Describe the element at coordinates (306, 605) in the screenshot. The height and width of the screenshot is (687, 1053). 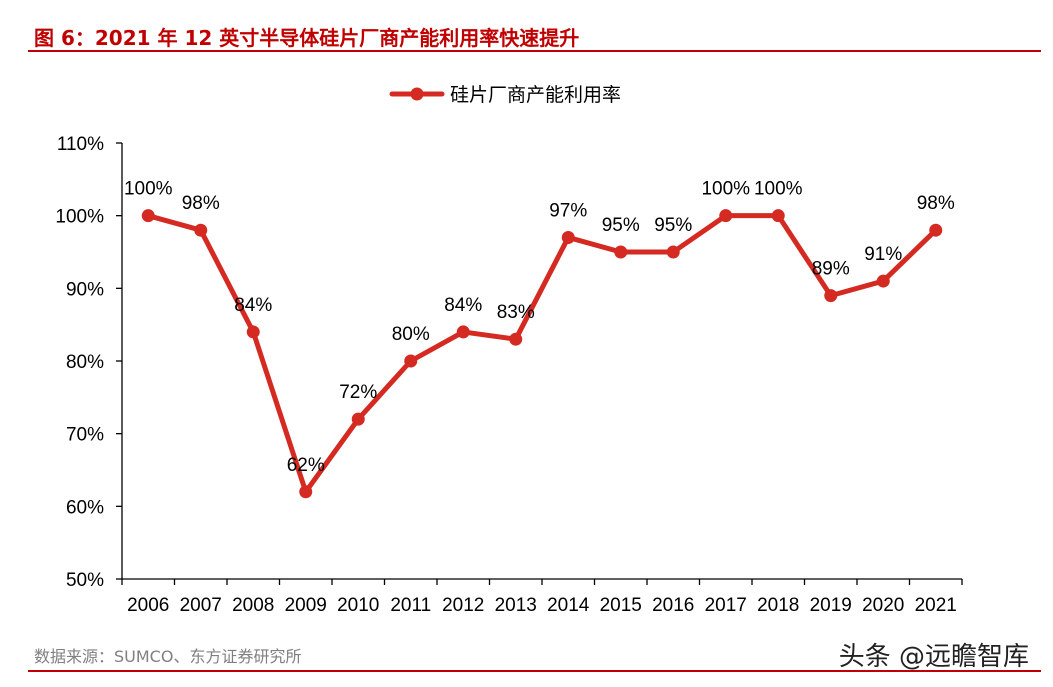
I see `x-tick-label: 2009` at that location.